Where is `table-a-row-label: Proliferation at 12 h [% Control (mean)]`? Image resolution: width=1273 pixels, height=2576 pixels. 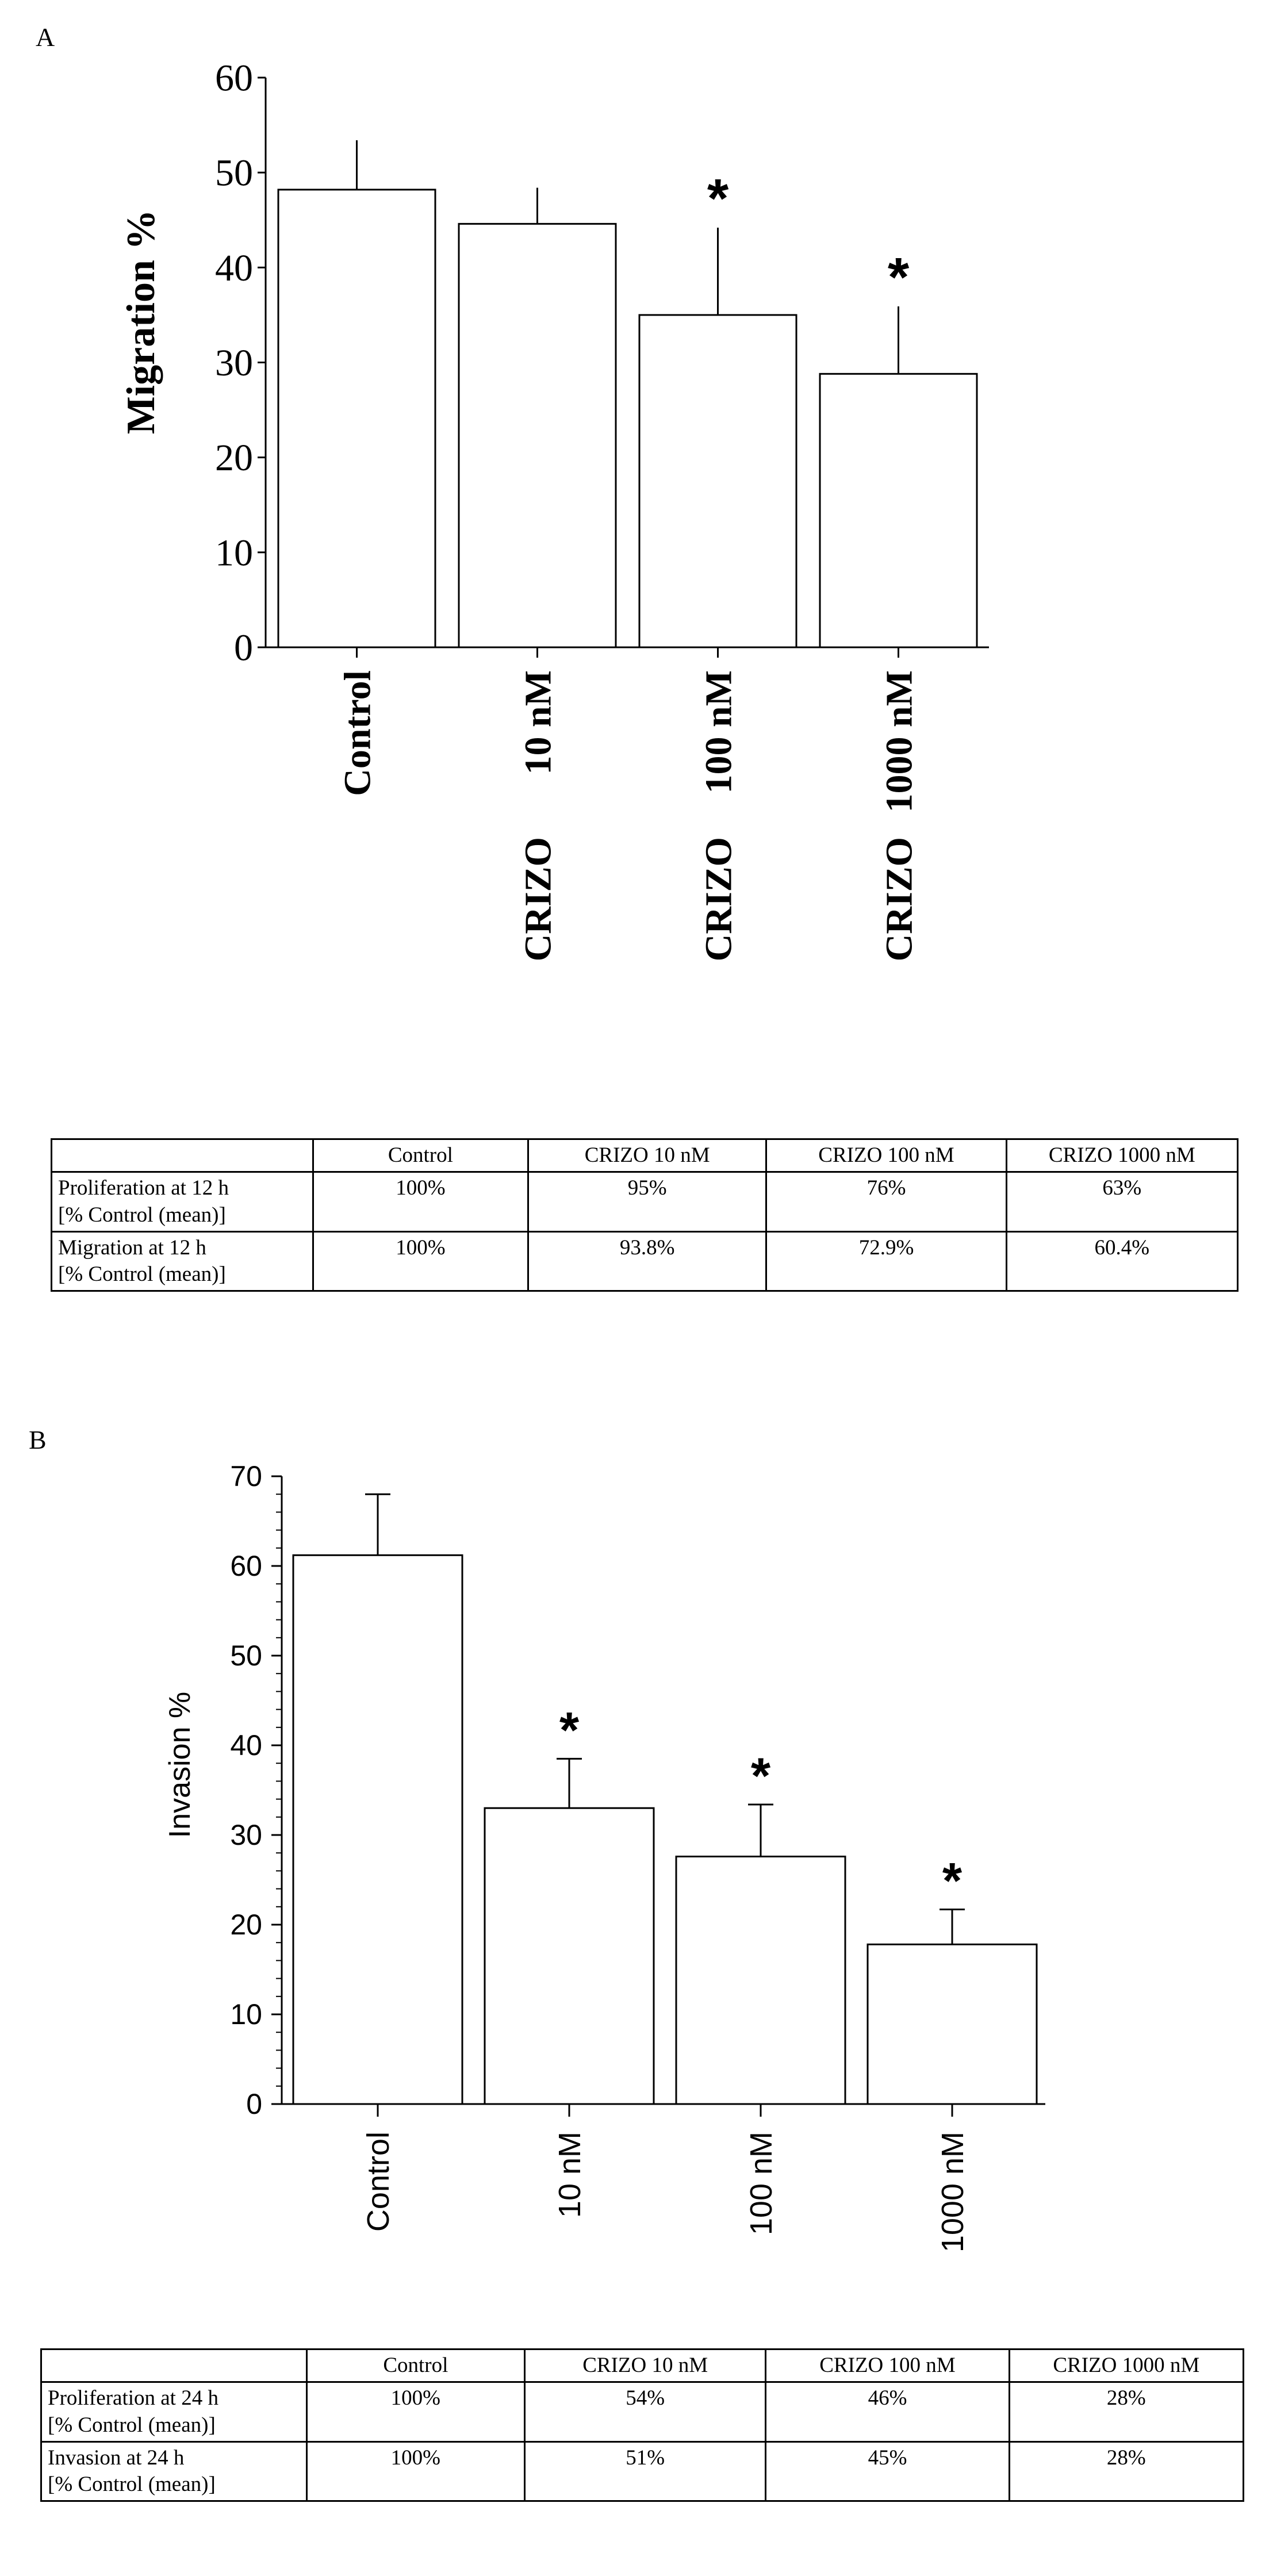 table-a-row-label: Proliferation at 12 h [% Control (mean)] is located at coordinates (182, 1202).